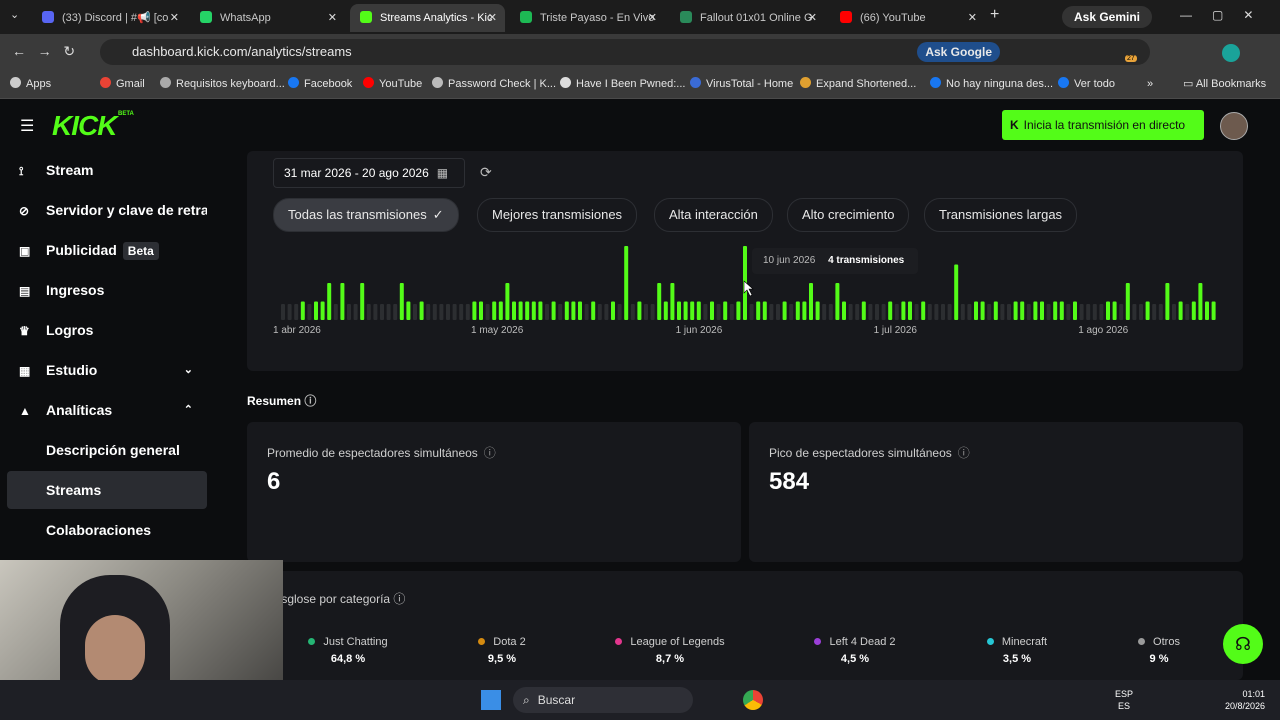  I want to click on filter-chip: Alta interacción, so click(713, 215).